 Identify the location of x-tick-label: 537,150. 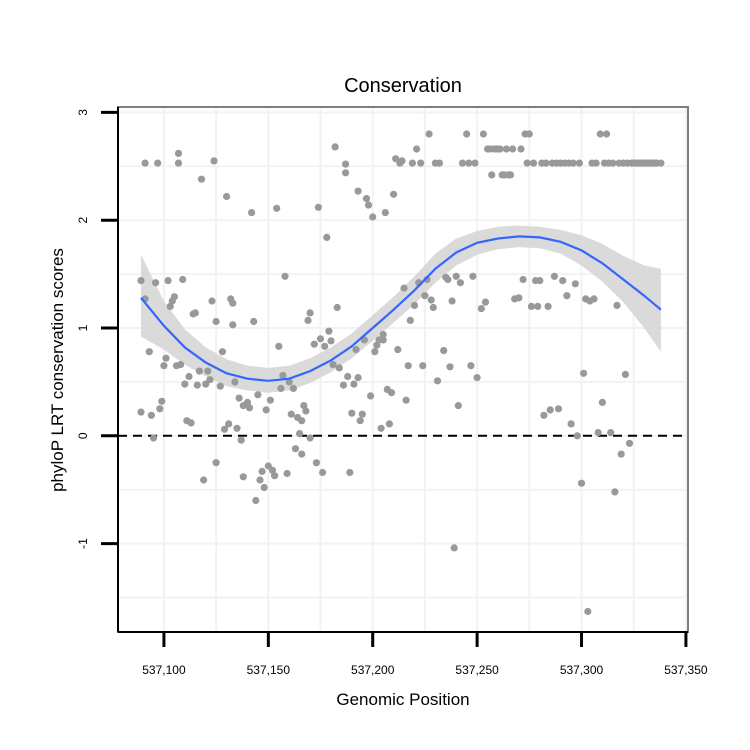
(269, 670).